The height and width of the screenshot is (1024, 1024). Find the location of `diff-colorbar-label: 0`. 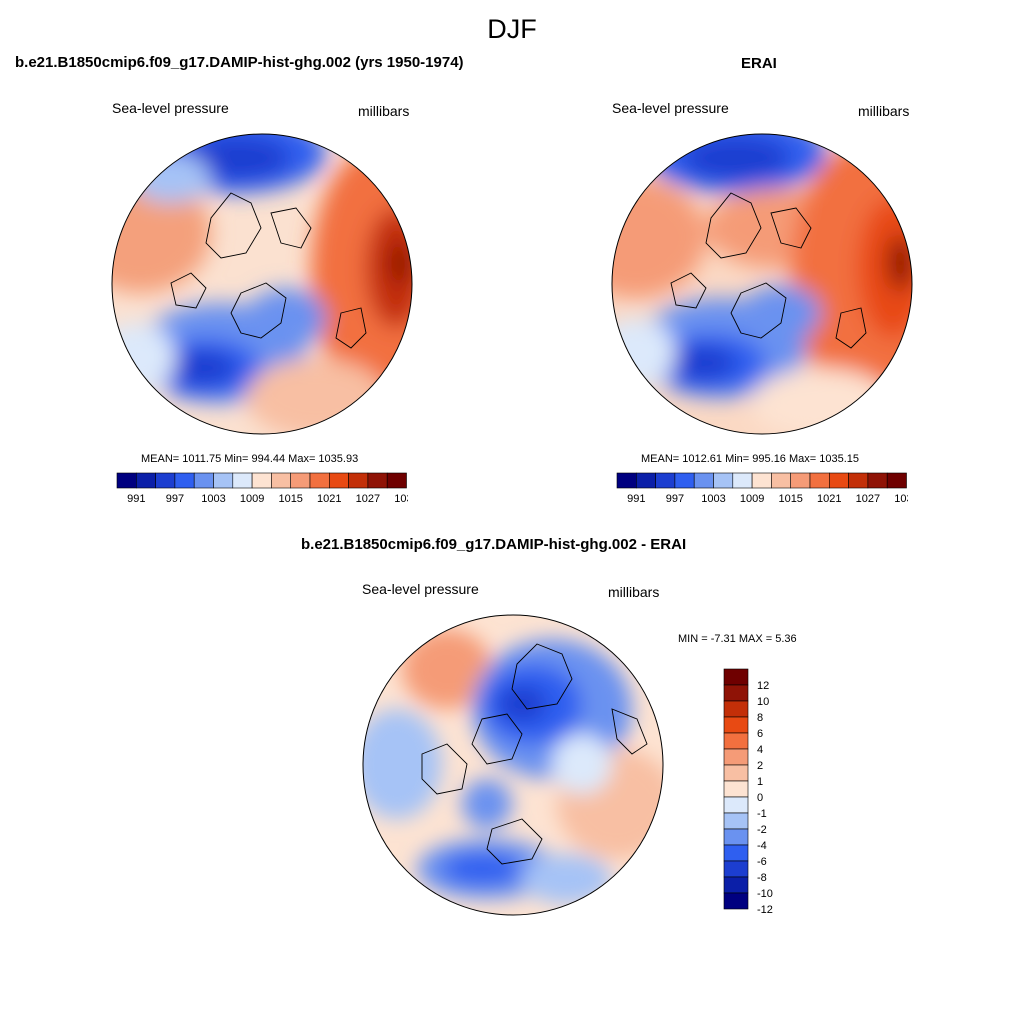

diff-colorbar-label: 0 is located at coordinates (760, 798).